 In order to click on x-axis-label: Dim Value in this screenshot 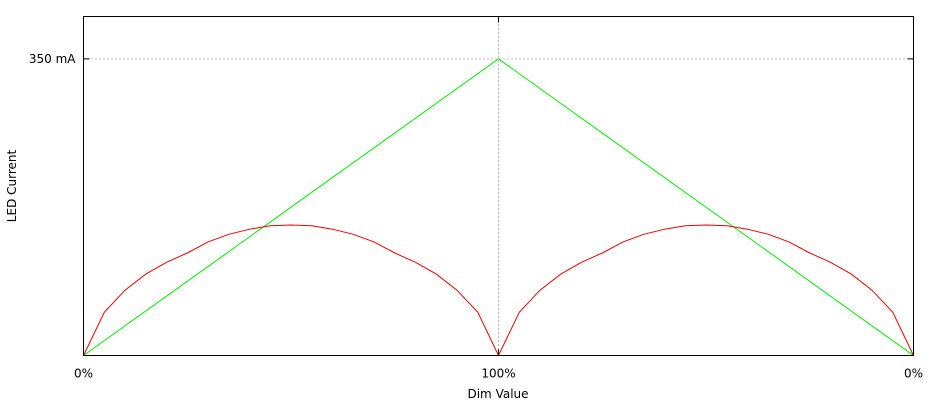, I will do `click(497, 394)`.